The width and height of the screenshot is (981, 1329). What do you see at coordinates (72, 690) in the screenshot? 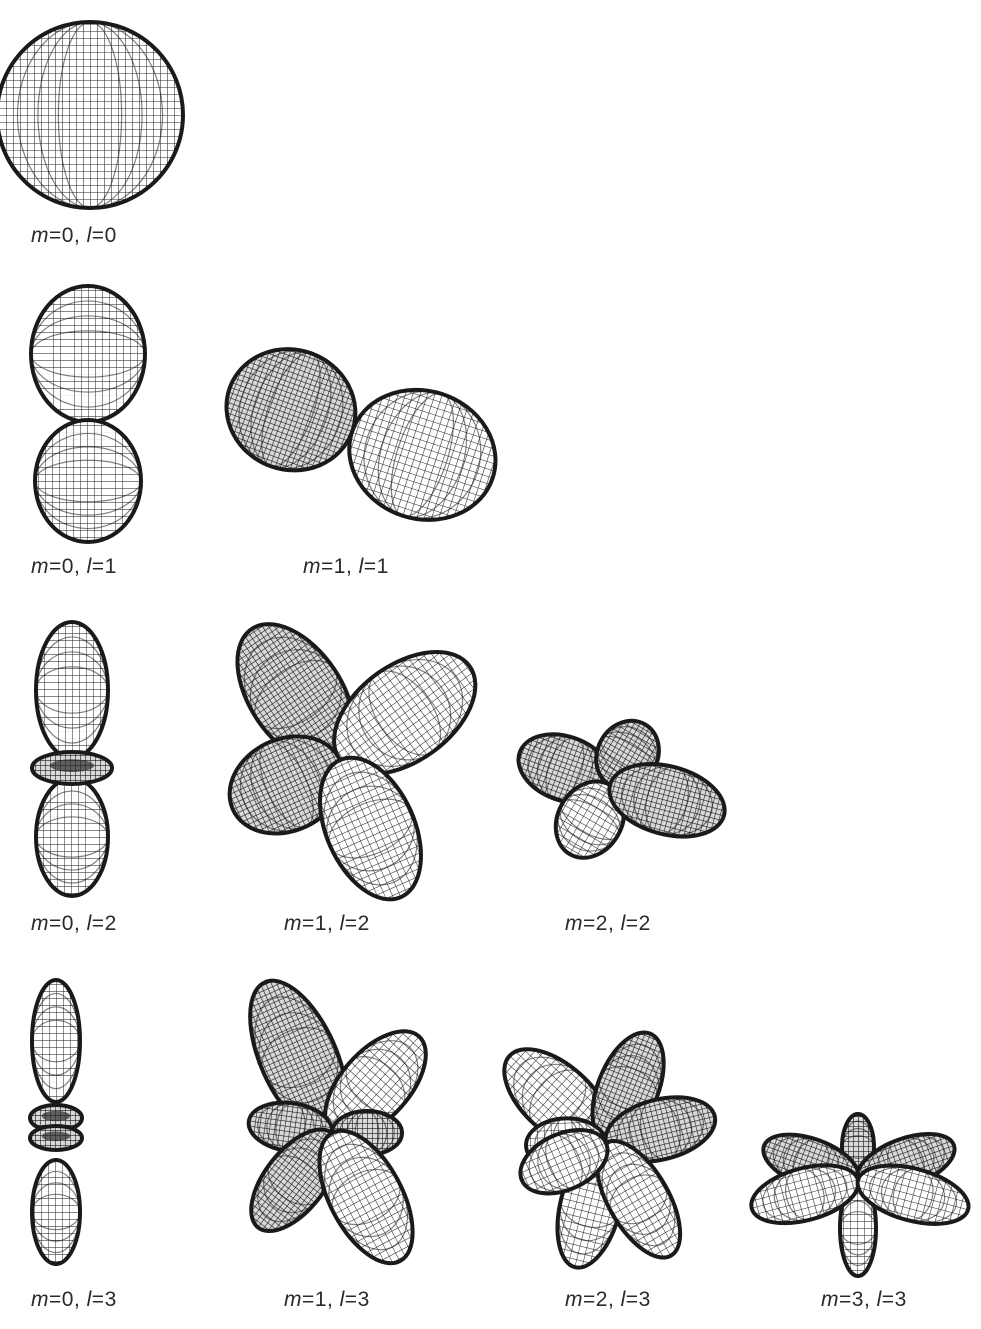
I see `lobe-m0-l2-up` at bounding box center [72, 690].